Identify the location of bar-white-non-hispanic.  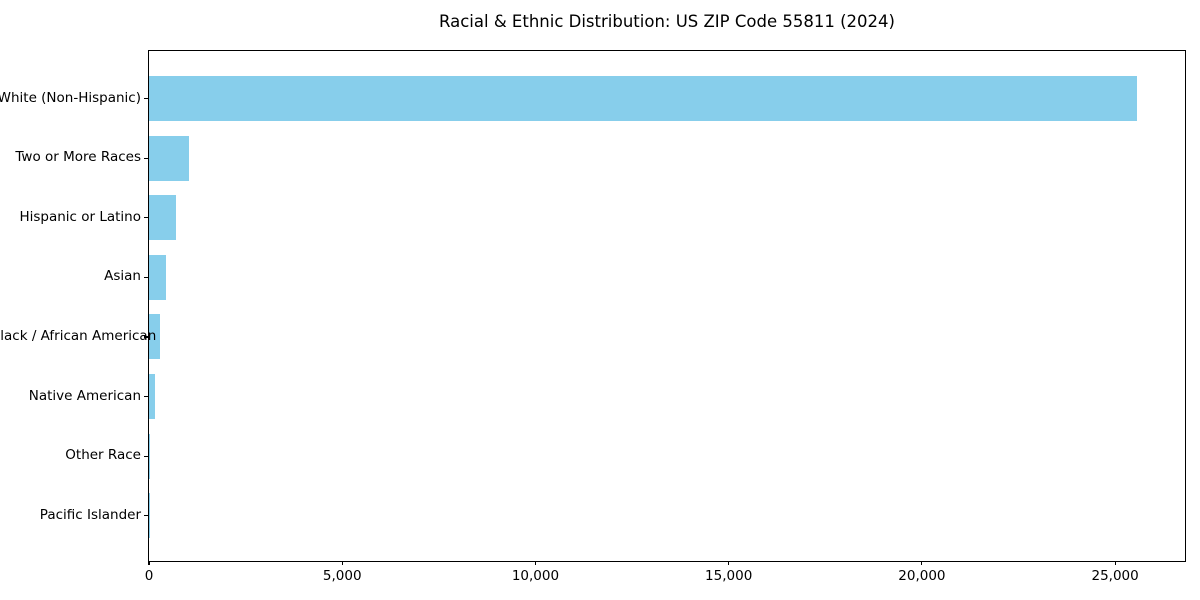
(643, 99).